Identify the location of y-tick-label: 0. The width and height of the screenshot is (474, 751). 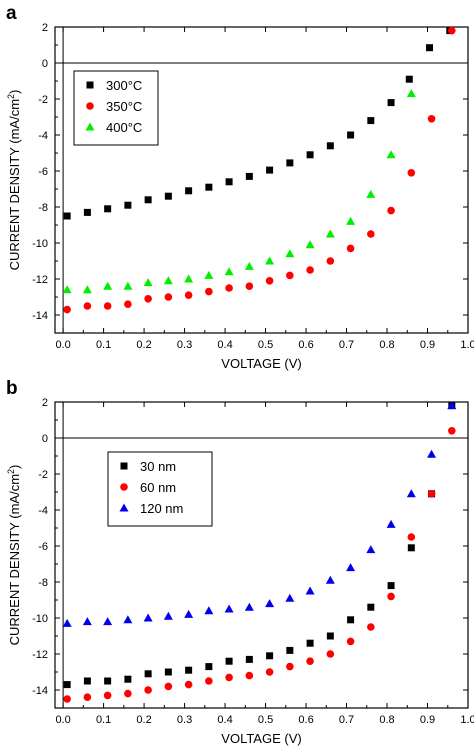
(45, 64).